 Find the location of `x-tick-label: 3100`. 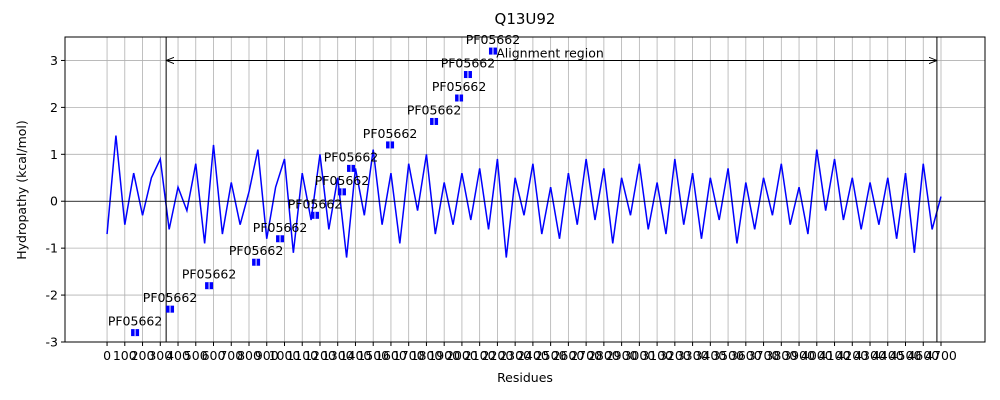

x-tick-label: 3100 is located at coordinates (657, 355).